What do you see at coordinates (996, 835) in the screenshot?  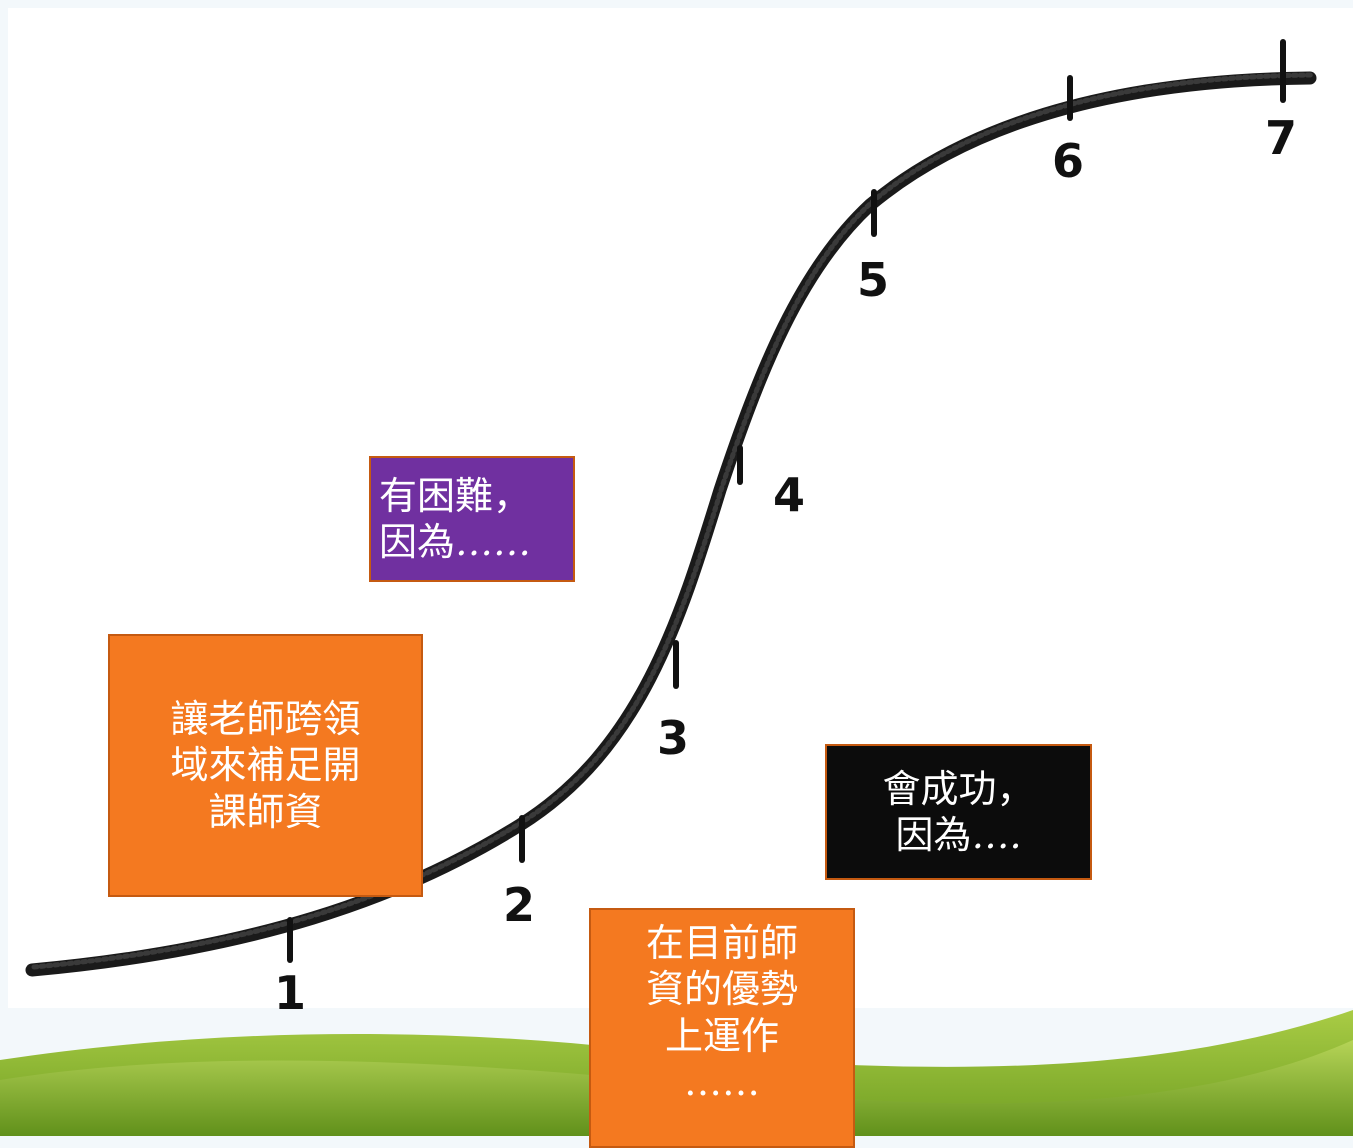 I see `success-note-ellipsis: ….` at bounding box center [996, 835].